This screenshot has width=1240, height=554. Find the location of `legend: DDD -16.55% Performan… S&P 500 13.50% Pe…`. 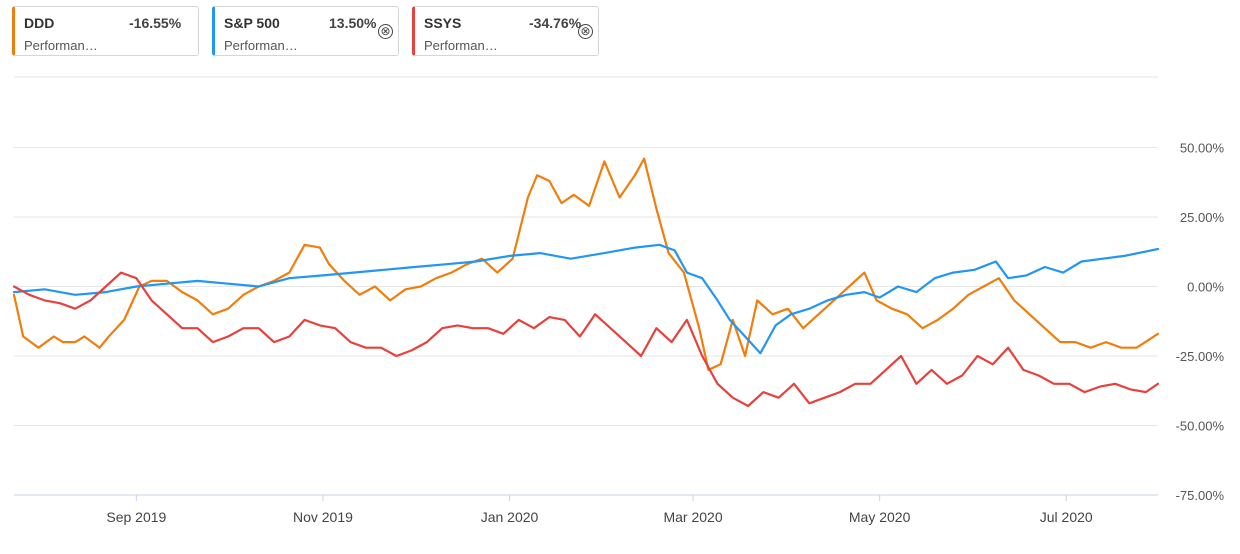

legend: DDD -16.55% Performan… S&P 500 13.50% Pe… is located at coordinates (312, 31).